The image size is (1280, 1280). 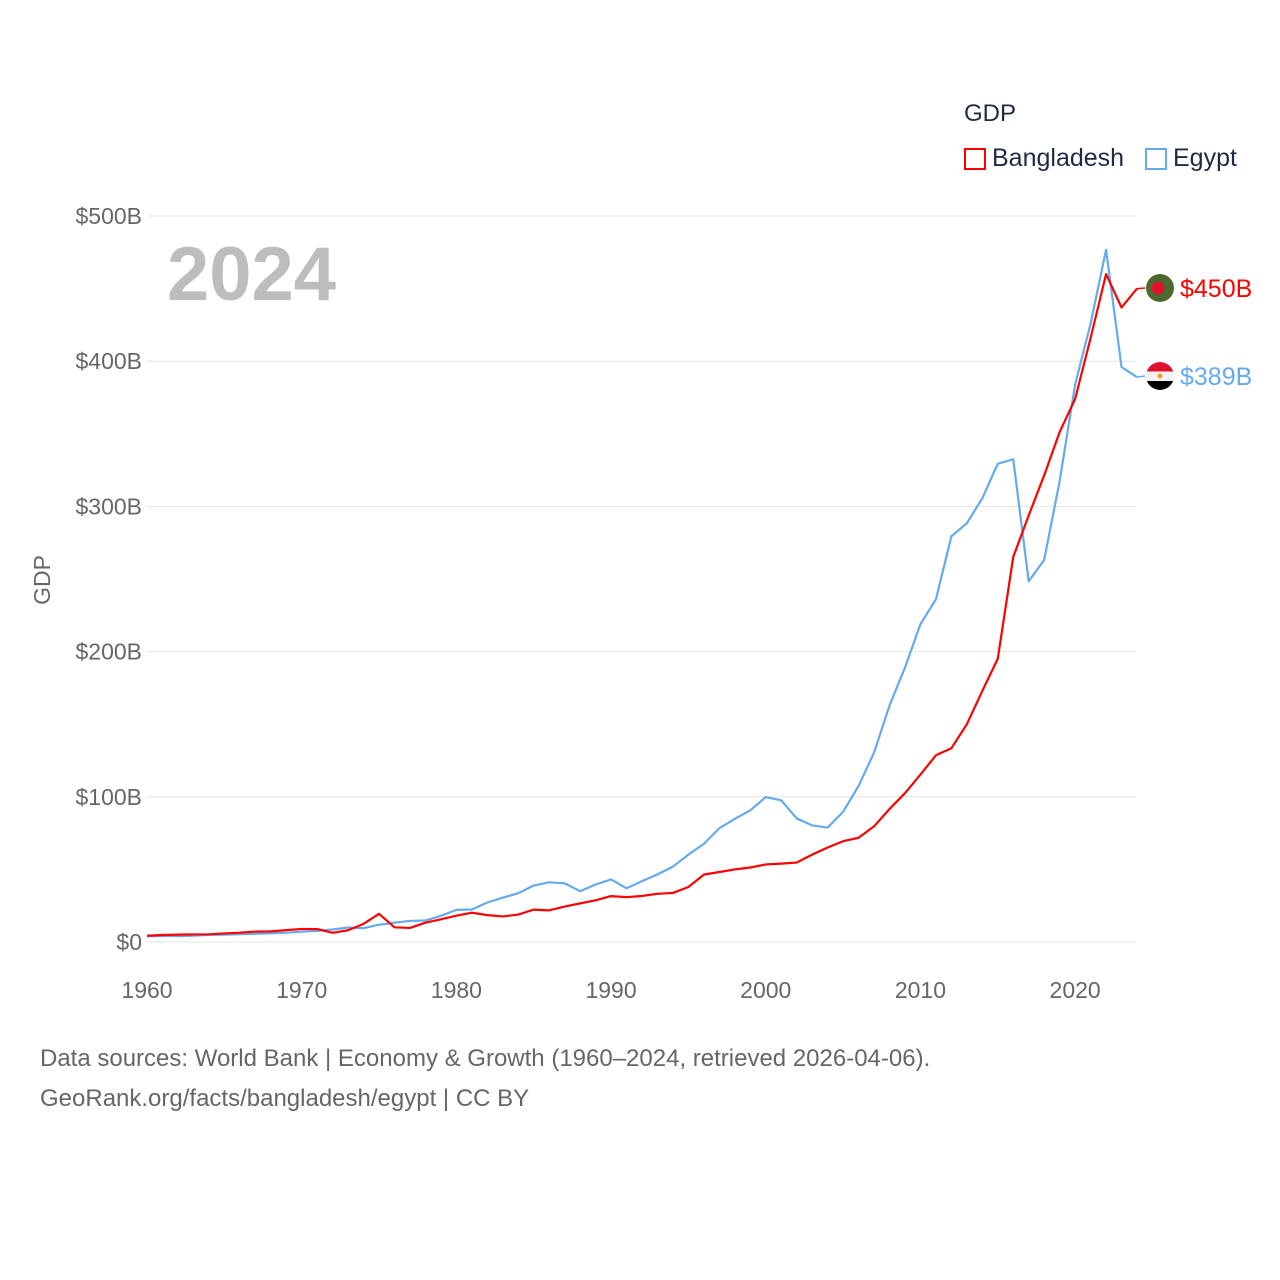 What do you see at coordinates (1075, 990) in the screenshot?
I see `x-tick-label: 2020` at bounding box center [1075, 990].